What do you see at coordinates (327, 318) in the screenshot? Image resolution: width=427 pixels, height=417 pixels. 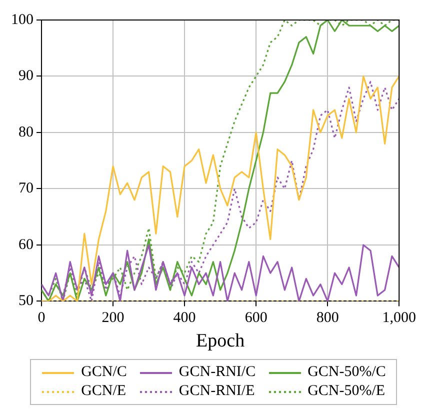 I see `x-tick-label: 800` at bounding box center [327, 318].